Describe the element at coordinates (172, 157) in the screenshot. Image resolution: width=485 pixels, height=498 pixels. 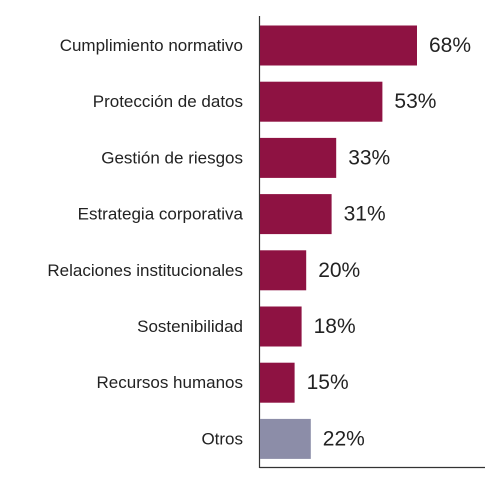
I see `category-label: Gestión de riesgos` at that location.